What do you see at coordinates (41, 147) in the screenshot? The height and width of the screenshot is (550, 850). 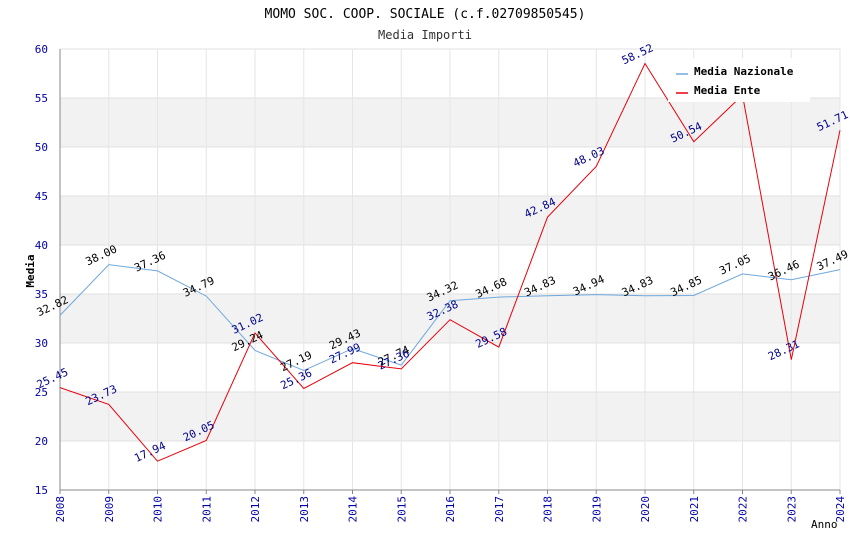 I see `y-tick-label: 50` at bounding box center [41, 147].